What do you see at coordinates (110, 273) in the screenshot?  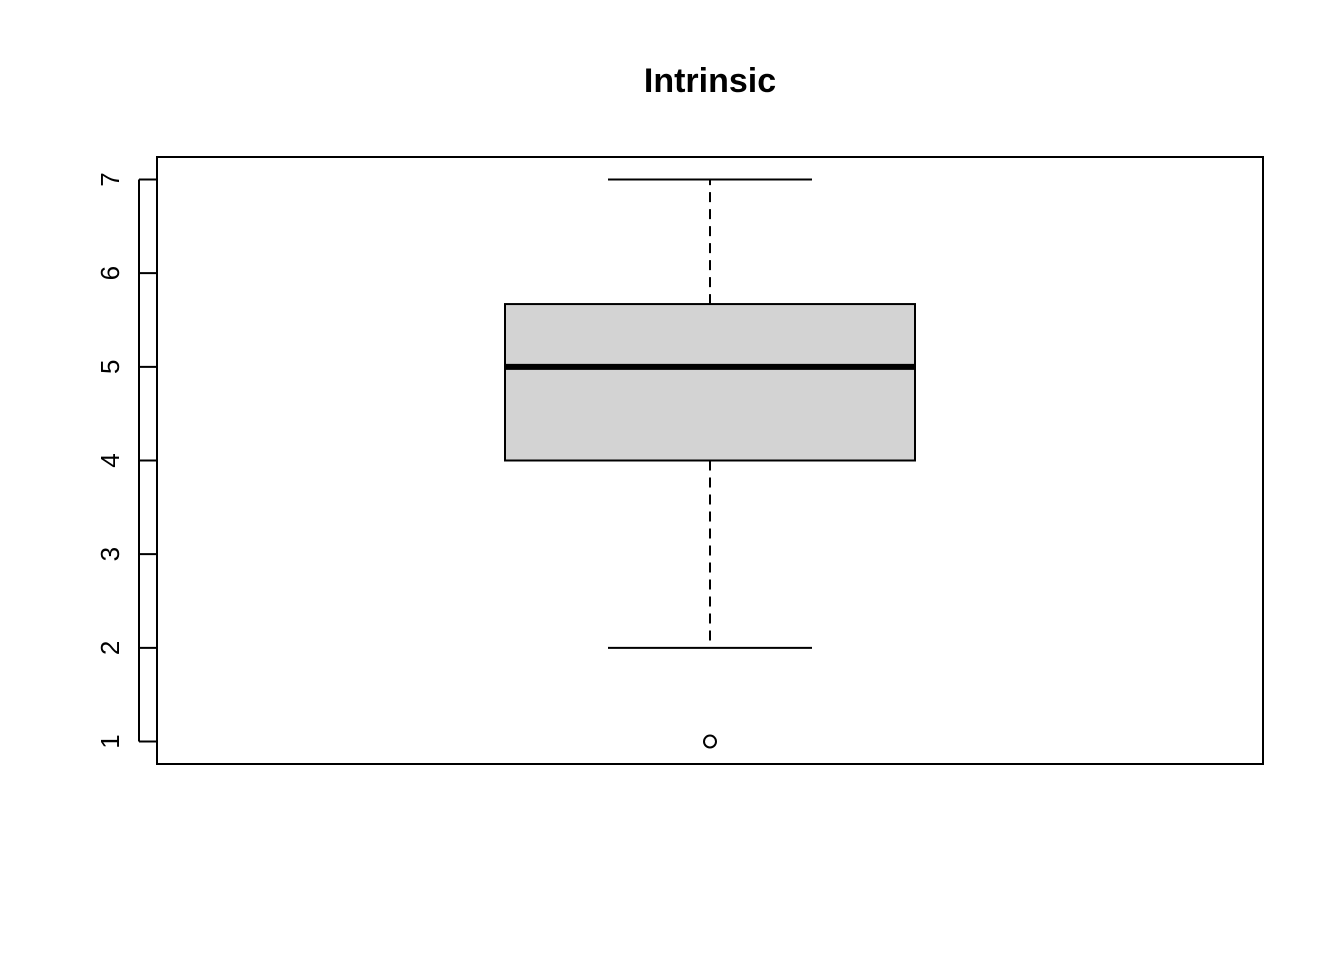 I see `y-tick-label-6: 6` at bounding box center [110, 273].